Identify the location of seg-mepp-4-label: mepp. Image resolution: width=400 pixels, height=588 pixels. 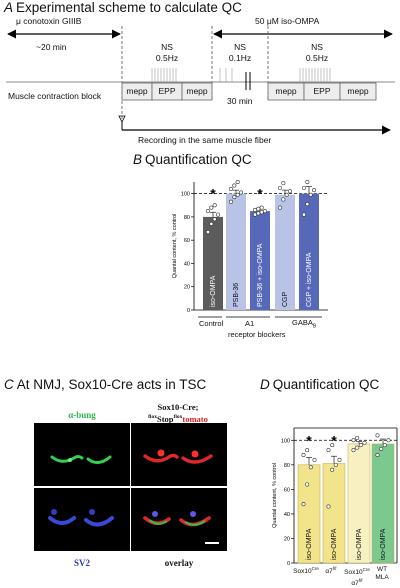
(358, 91).